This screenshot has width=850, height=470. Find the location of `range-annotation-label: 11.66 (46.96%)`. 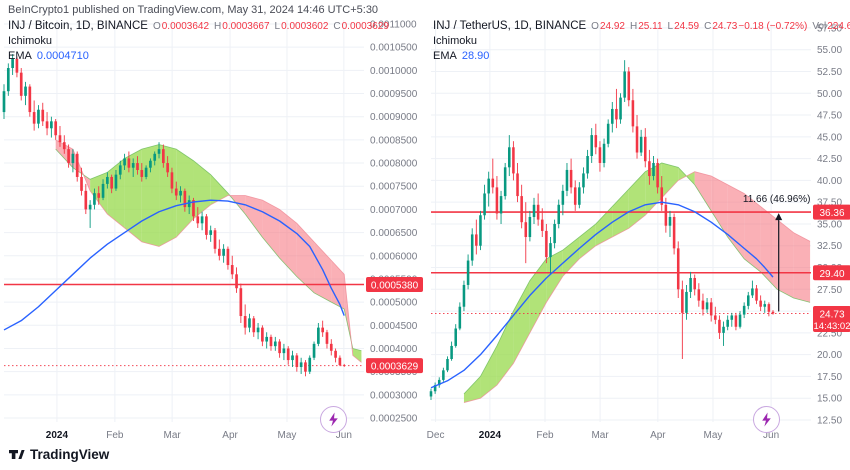

range-annotation-label: 11.66 (46.96%) is located at coordinates (777, 199).